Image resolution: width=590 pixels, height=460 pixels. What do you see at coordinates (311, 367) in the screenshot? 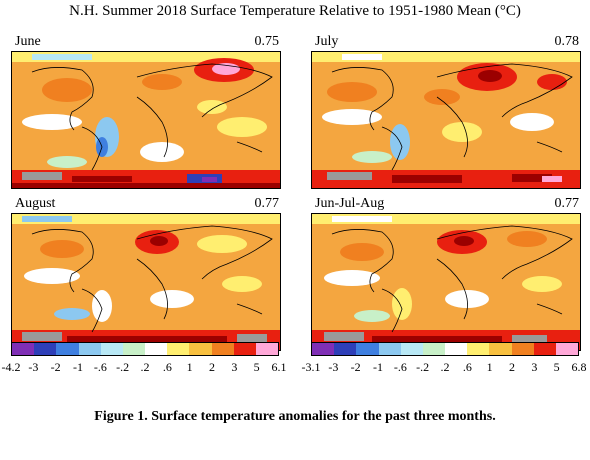
I see `colorbar-tick-label: -3.1` at bounding box center [311, 367].